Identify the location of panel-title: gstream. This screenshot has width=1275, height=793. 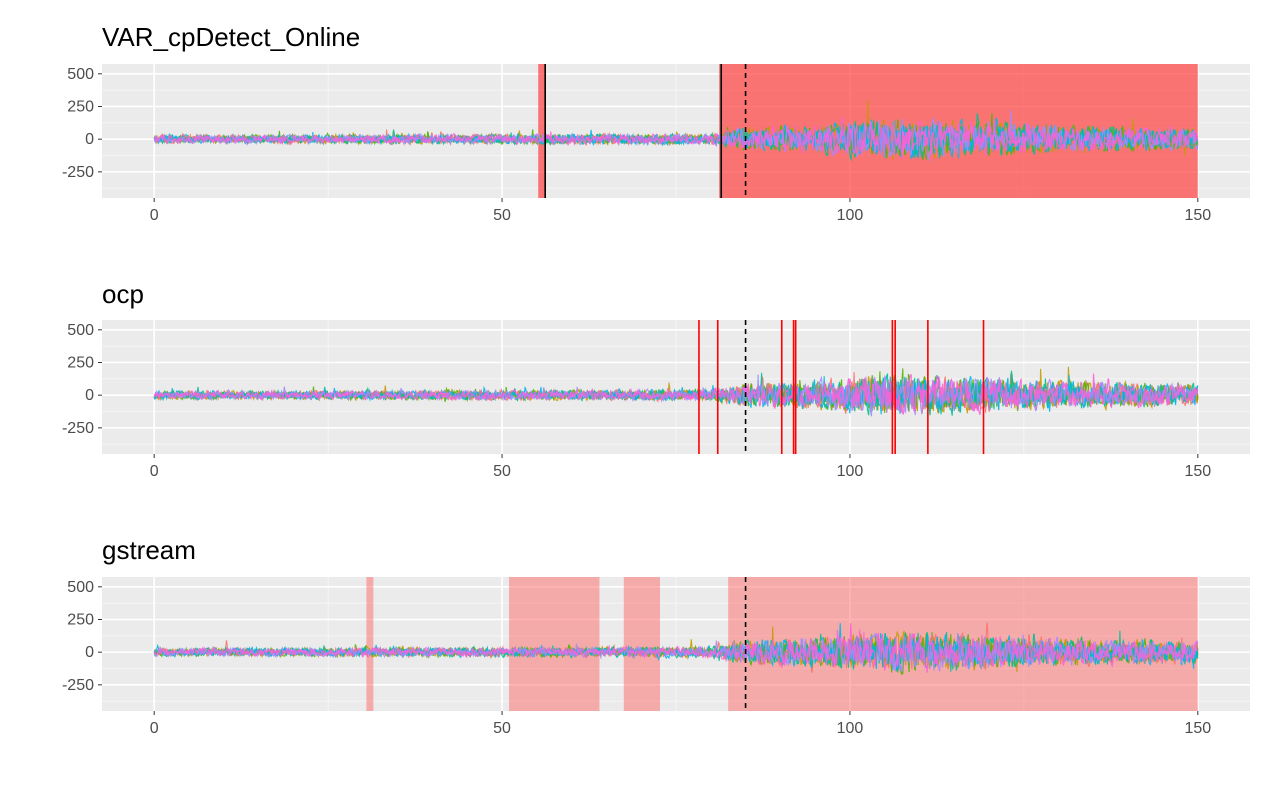
(149, 550).